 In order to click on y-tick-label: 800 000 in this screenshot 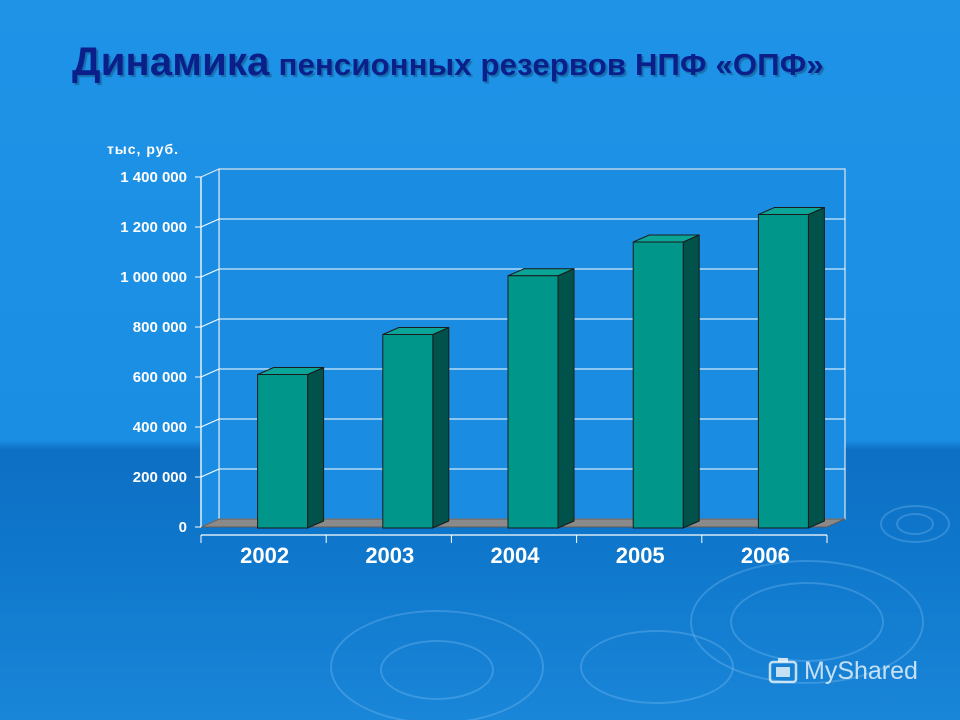, I will do `click(160, 327)`.